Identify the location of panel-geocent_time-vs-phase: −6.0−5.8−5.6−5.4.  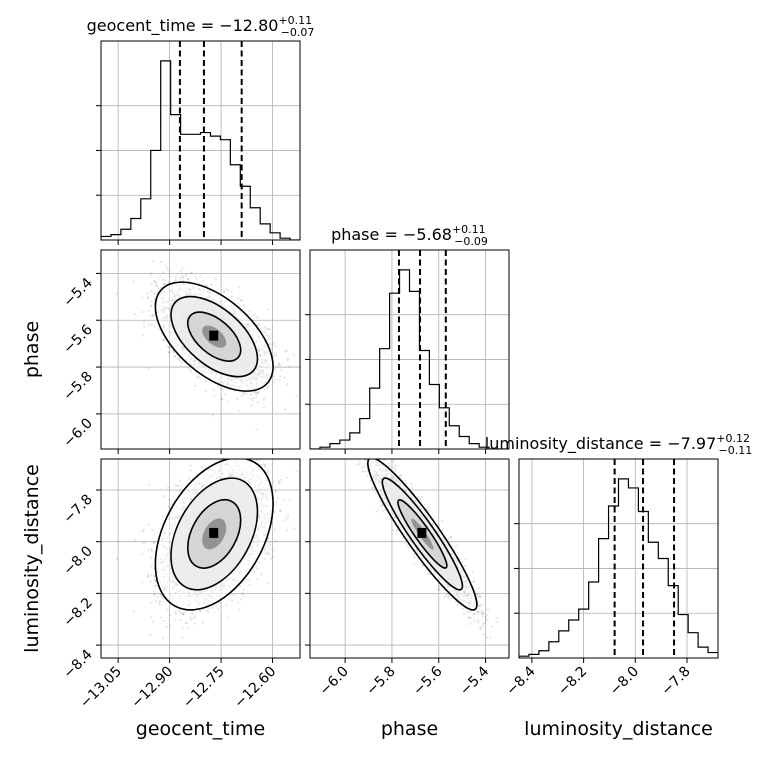
(180, 351).